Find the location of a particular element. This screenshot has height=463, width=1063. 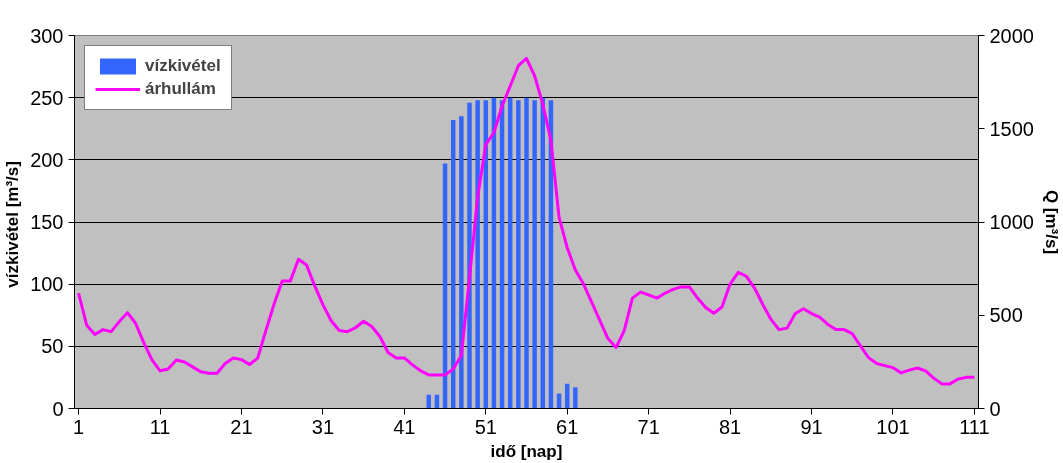

y2-tick-label: 1000 is located at coordinates (1011, 222).